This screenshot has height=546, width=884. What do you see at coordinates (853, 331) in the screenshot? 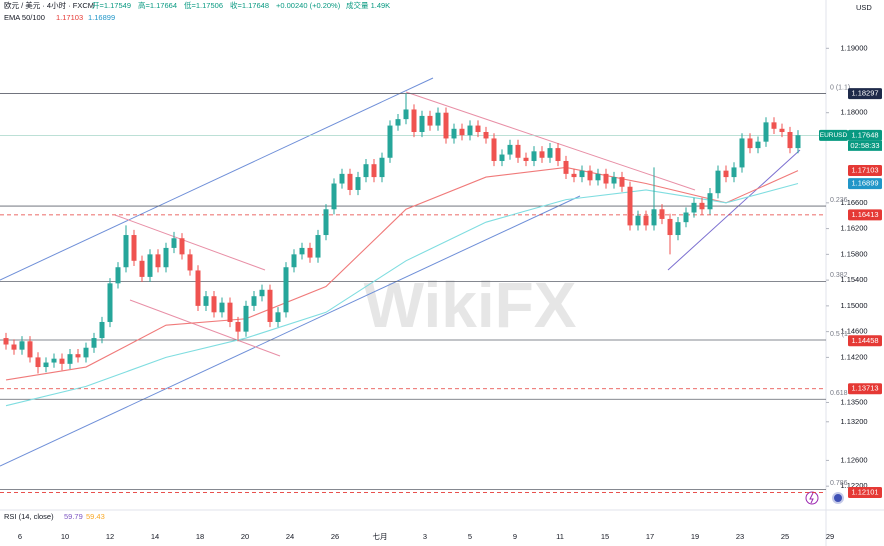
I see `y-tick-label: 1.14600` at bounding box center [853, 331].